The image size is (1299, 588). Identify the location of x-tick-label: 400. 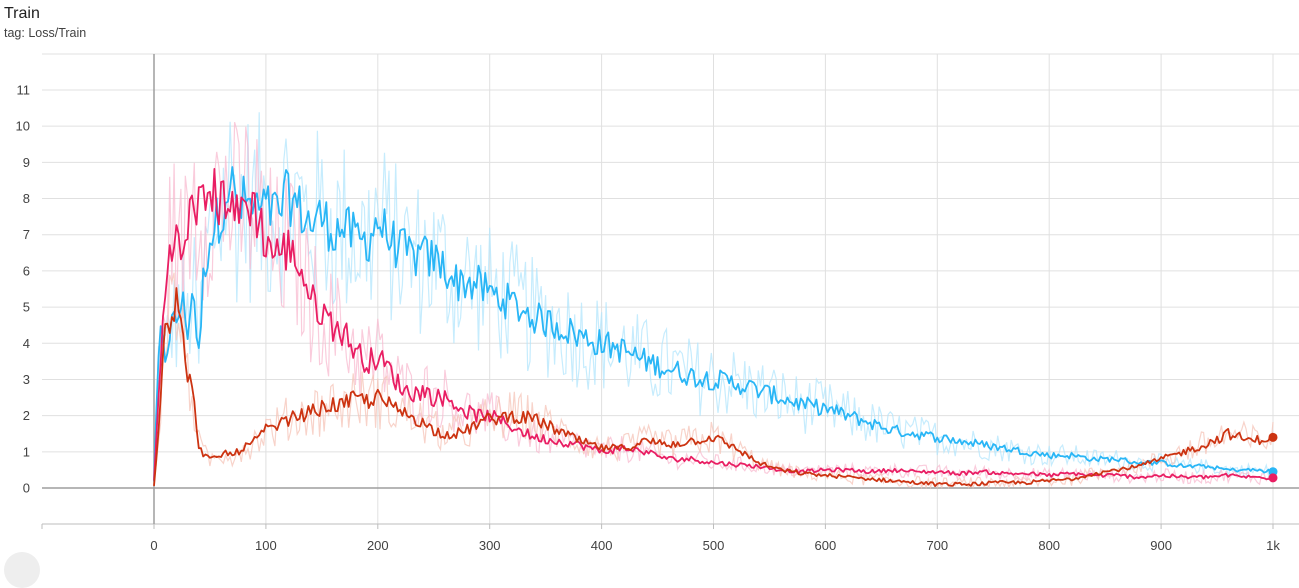
(602, 545).